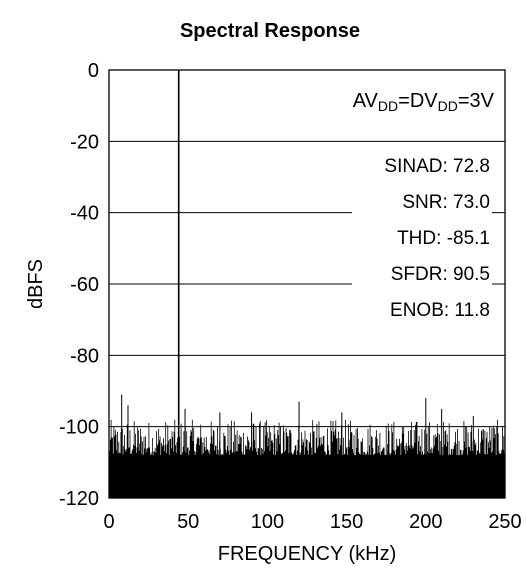  I want to click on stat-label-2: THD:, so click(422, 238).